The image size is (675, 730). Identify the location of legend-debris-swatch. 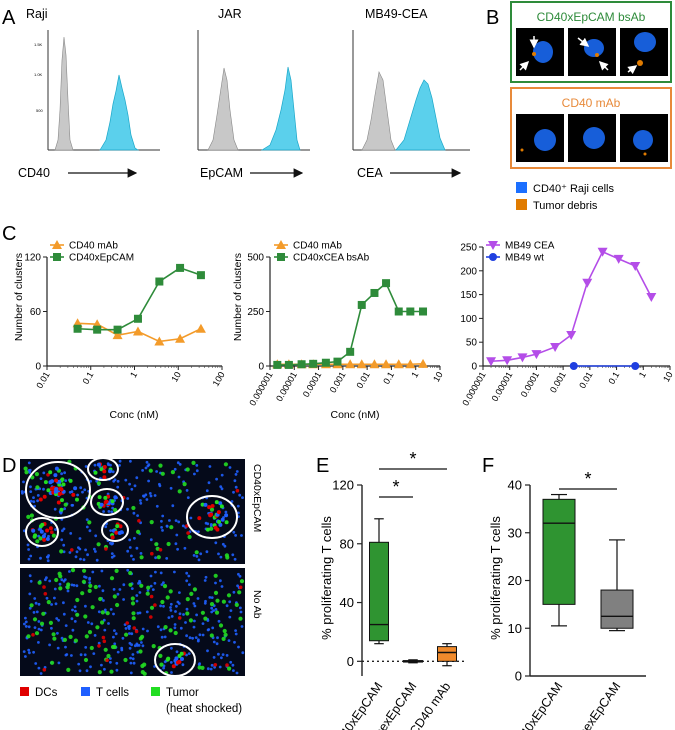
(521, 204).